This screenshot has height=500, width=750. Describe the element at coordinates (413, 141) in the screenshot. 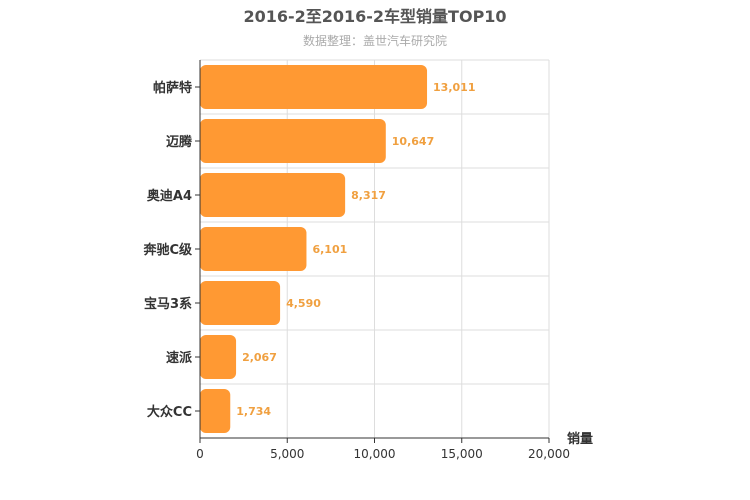

I see `data-label: 10,647` at that location.